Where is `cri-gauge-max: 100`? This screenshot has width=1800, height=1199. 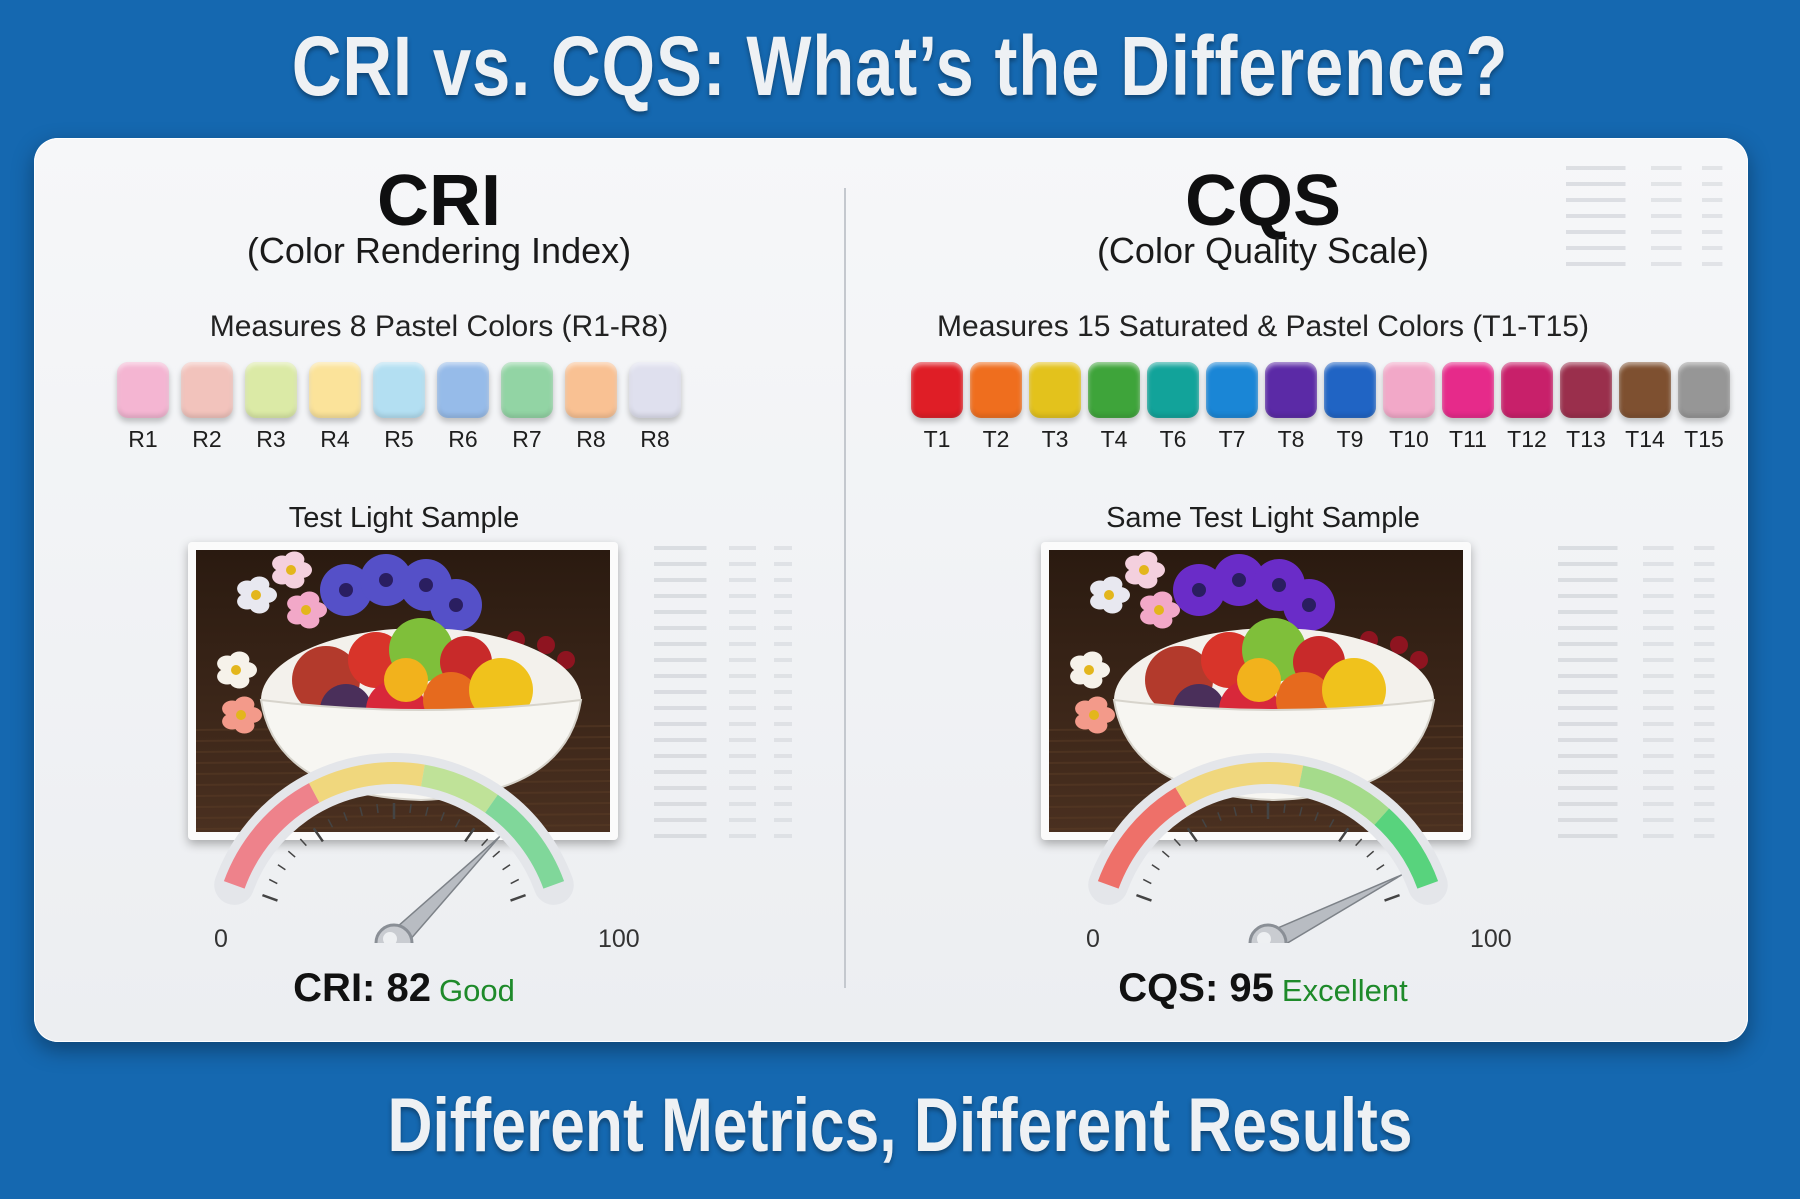 cri-gauge-max: 100 is located at coordinates (619, 939).